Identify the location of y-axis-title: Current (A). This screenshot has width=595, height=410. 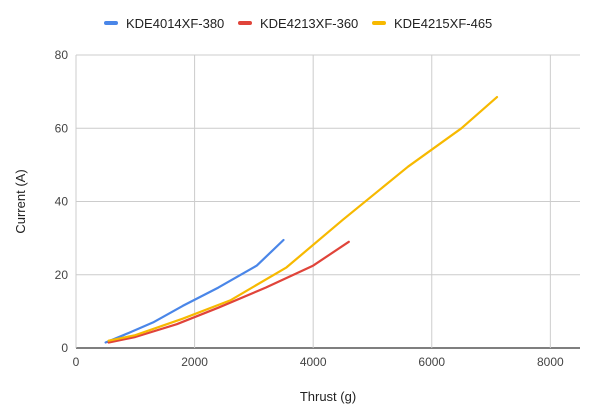
(20, 201).